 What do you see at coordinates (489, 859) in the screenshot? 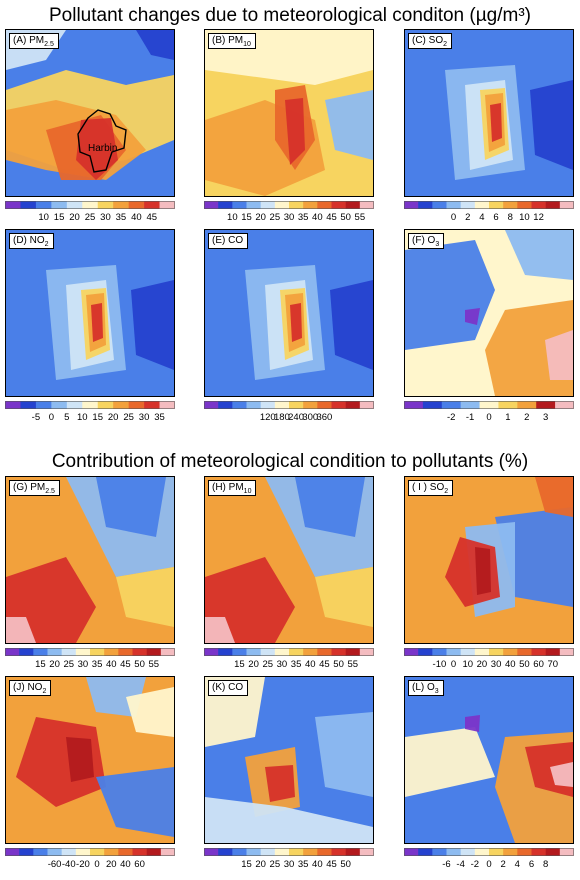
I see `colorbar-l: -6 -4 -2 0 2 4 6 8` at bounding box center [489, 859].